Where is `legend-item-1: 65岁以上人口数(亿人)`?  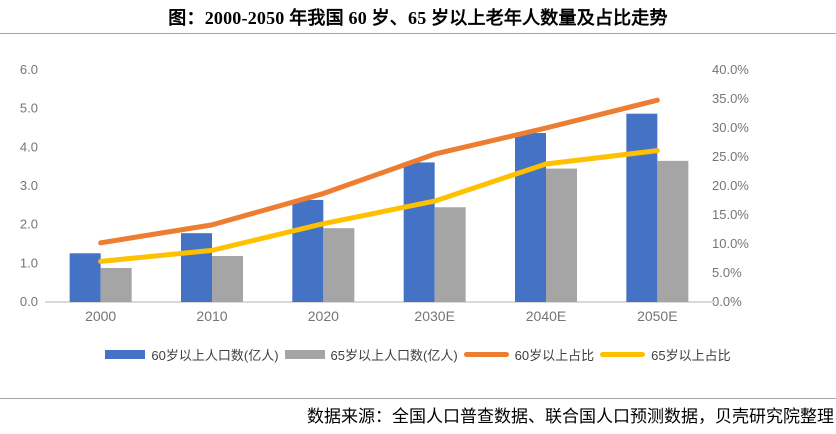
legend-item-1: 65岁以上人口数(亿人) is located at coordinates (371, 354).